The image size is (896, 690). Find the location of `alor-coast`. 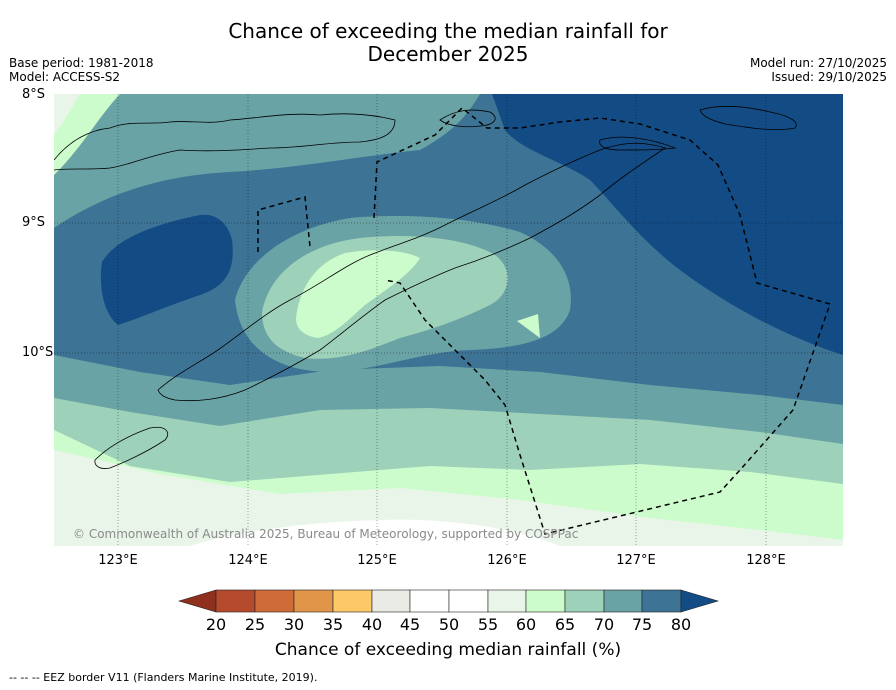

alor-coast is located at coordinates (638, 143).